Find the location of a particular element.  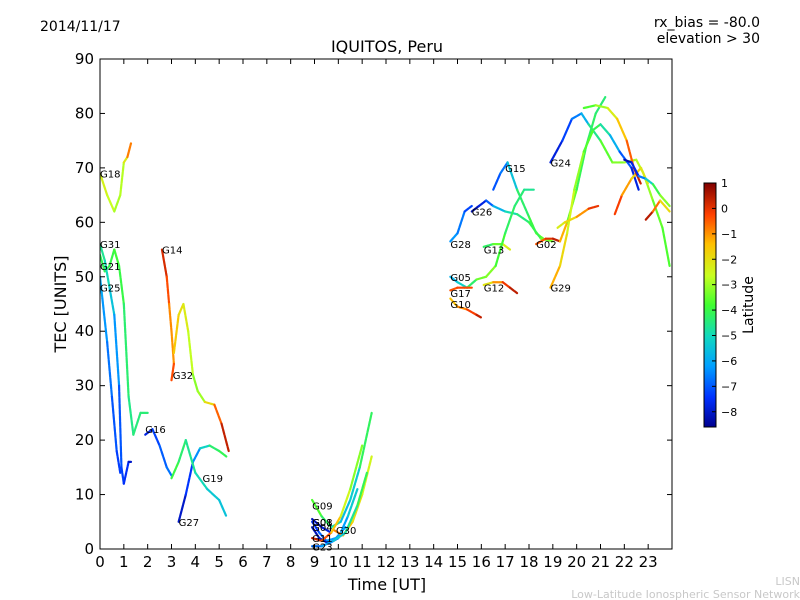

y-tick-label: 20 is located at coordinates (84, 440).